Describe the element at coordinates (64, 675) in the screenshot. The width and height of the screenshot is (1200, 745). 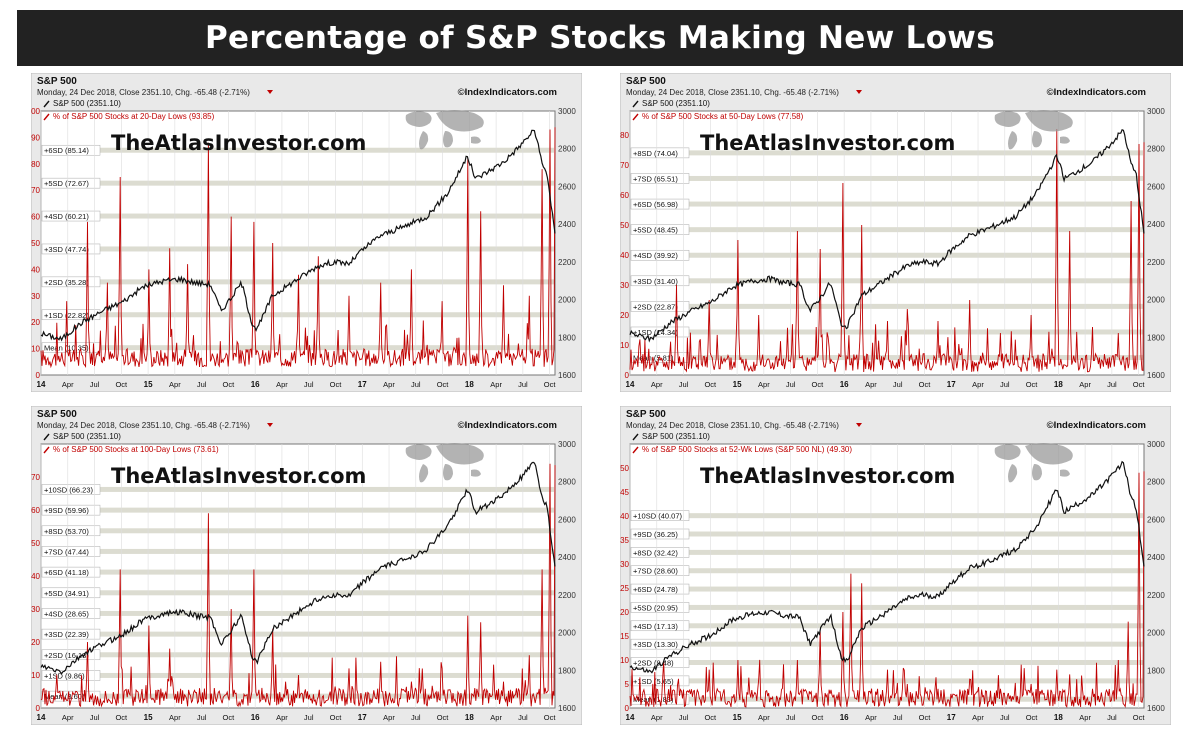
I see `sd-band-label: +1SD (9.86)` at that location.